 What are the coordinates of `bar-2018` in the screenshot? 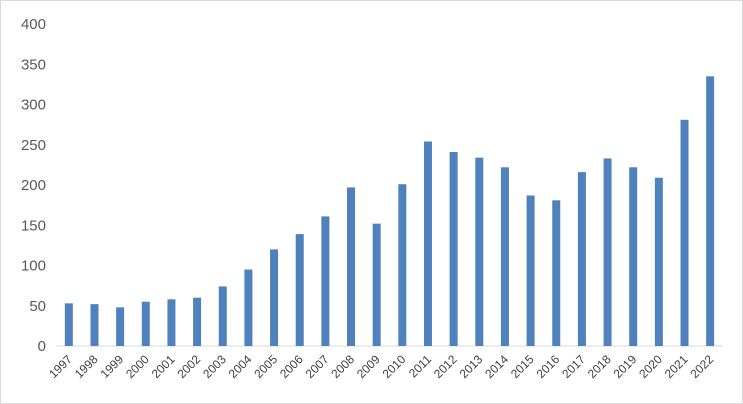 It's located at (607, 252).